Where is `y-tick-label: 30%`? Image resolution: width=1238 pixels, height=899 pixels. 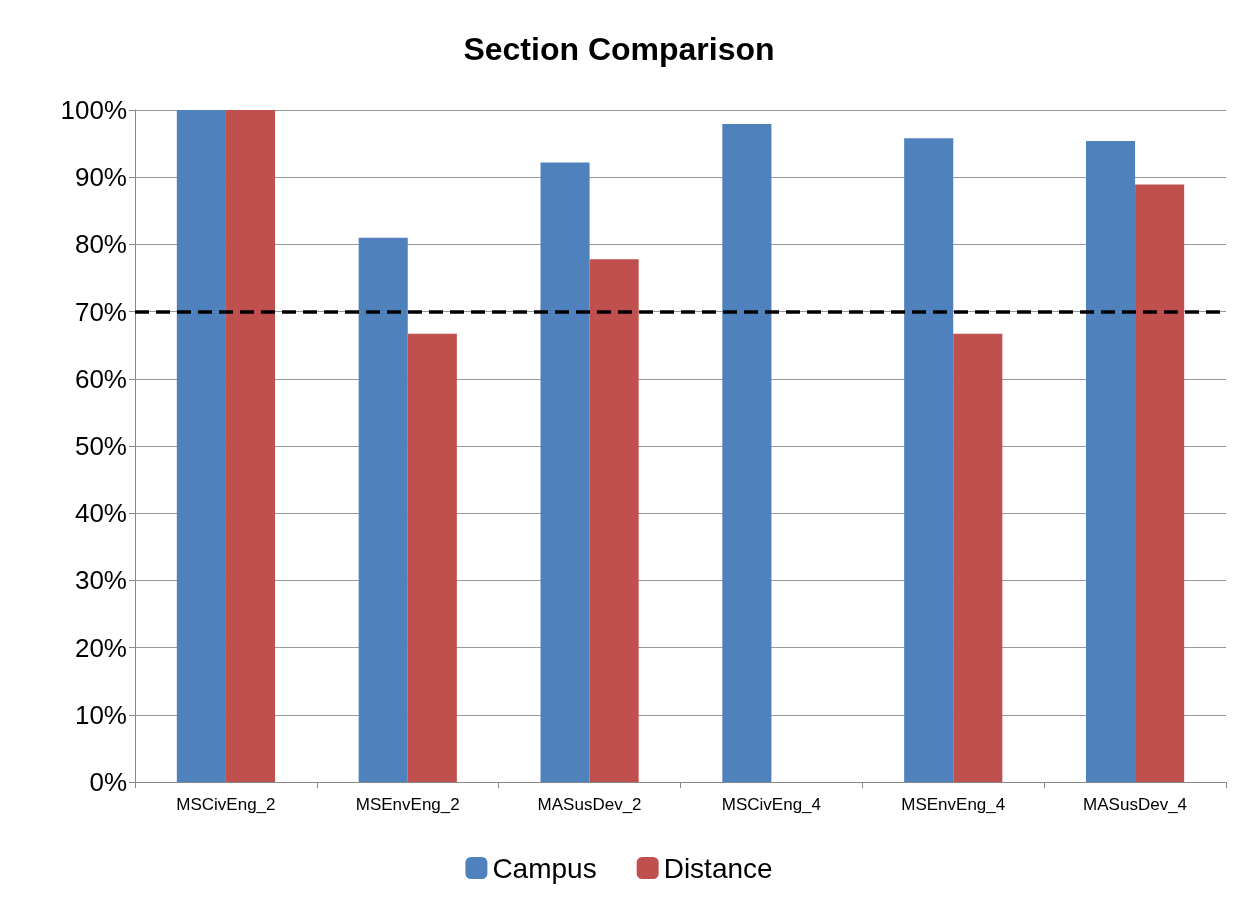 y-tick-label: 30% is located at coordinates (100, 580).